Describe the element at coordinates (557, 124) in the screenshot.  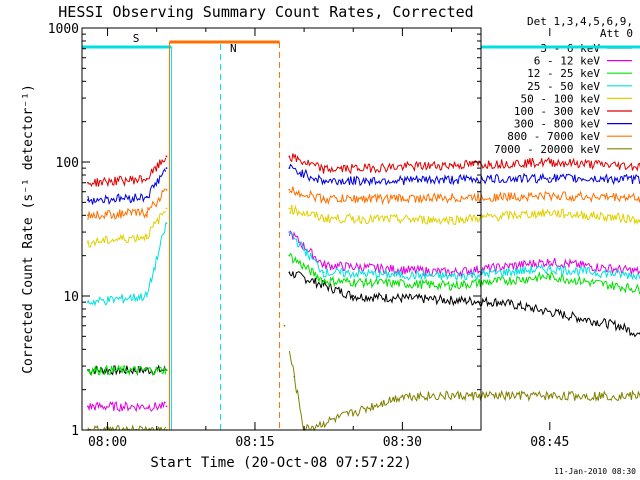
I see `legend-label: 300 - 800 keV` at that location.